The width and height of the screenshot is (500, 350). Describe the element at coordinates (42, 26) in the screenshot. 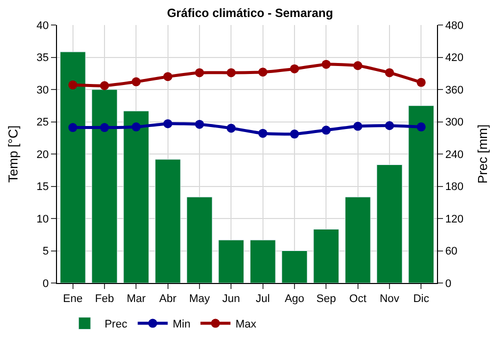

I see `y-tick-label: 40` at that location.